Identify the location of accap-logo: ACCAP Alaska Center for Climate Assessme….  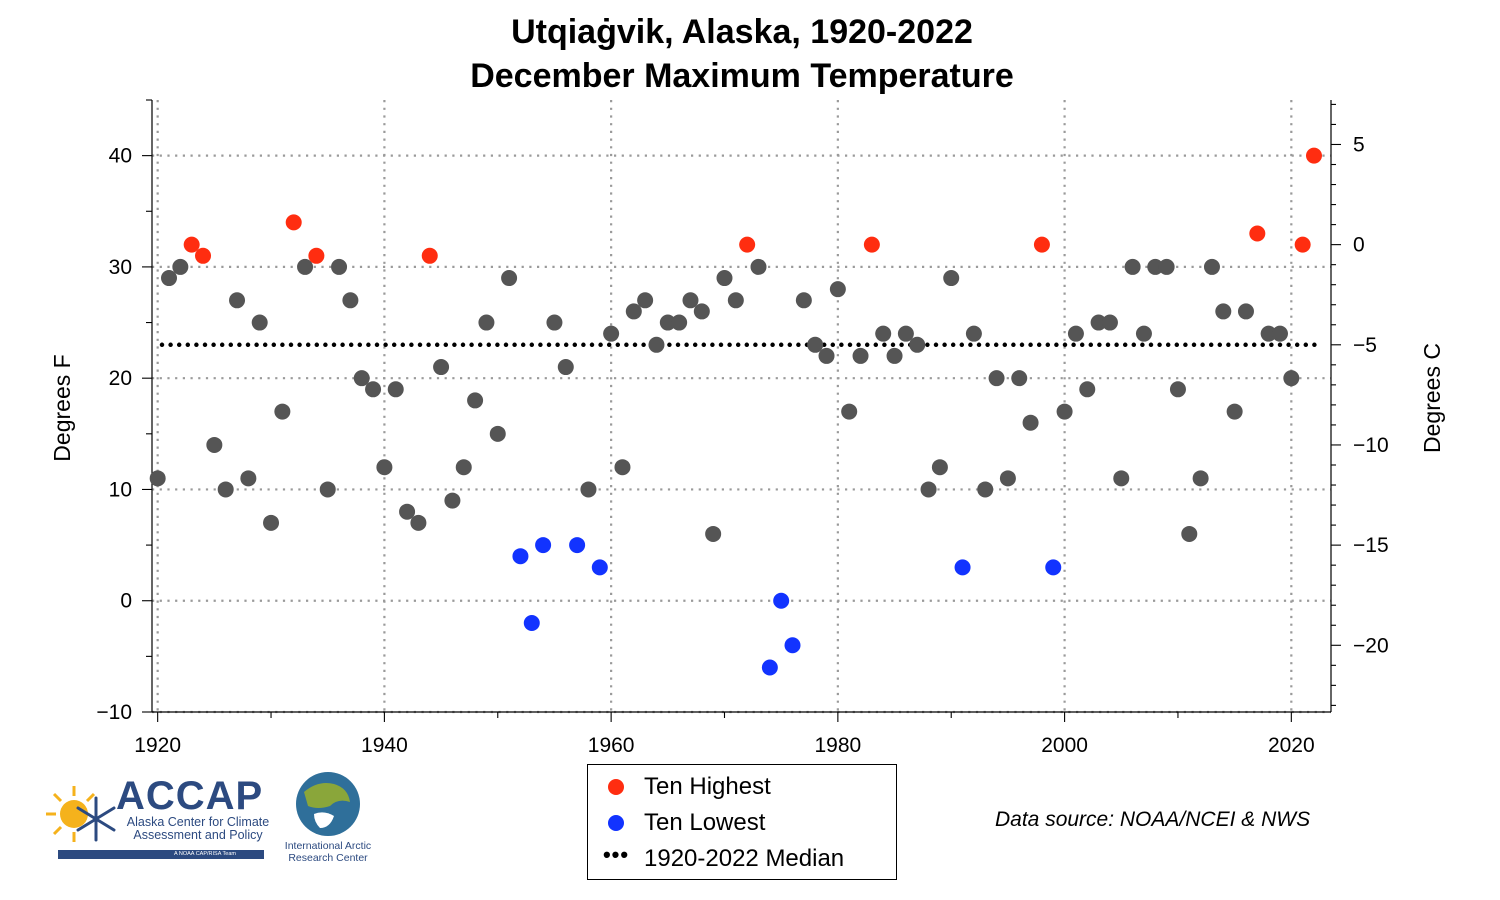
(159, 818).